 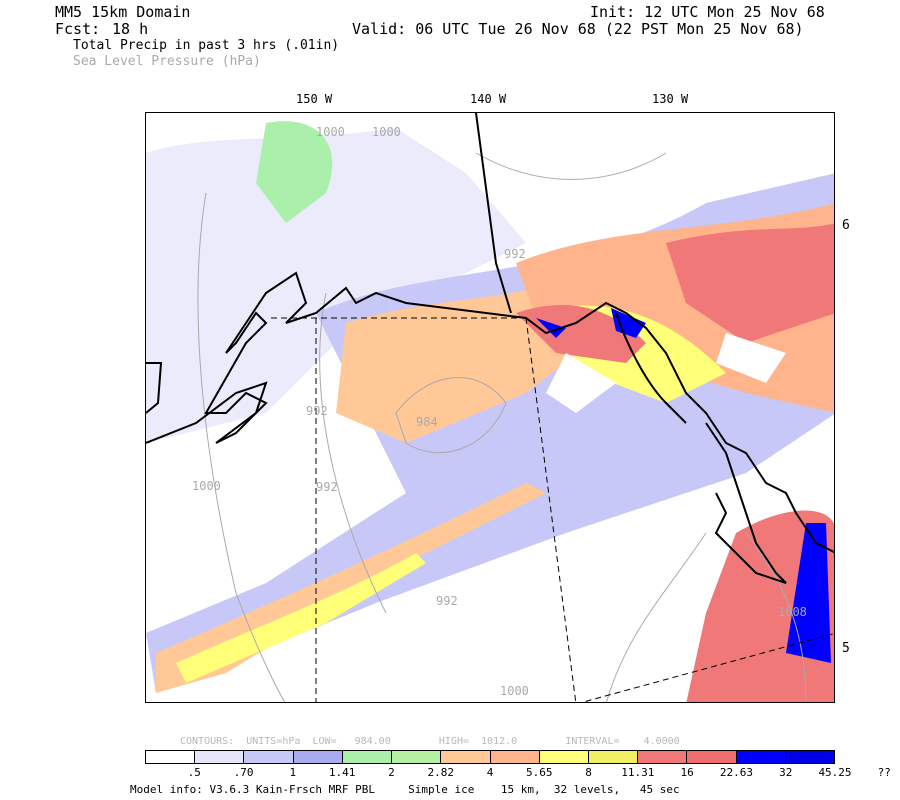 I want to click on fcst-label: Fcst:, so click(x=78, y=29).